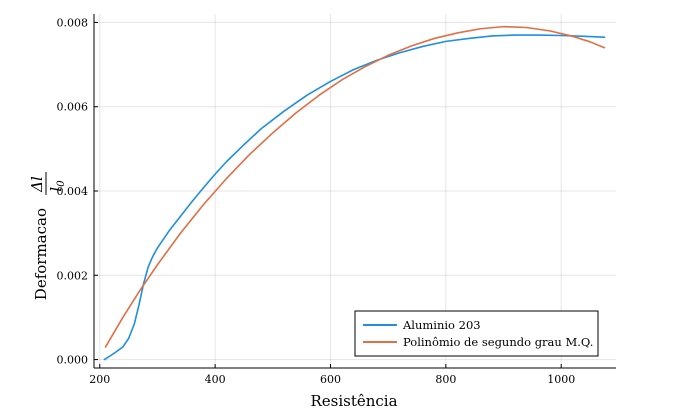  What do you see at coordinates (445, 379) in the screenshot?
I see `x-tick-label: 800` at bounding box center [445, 379].